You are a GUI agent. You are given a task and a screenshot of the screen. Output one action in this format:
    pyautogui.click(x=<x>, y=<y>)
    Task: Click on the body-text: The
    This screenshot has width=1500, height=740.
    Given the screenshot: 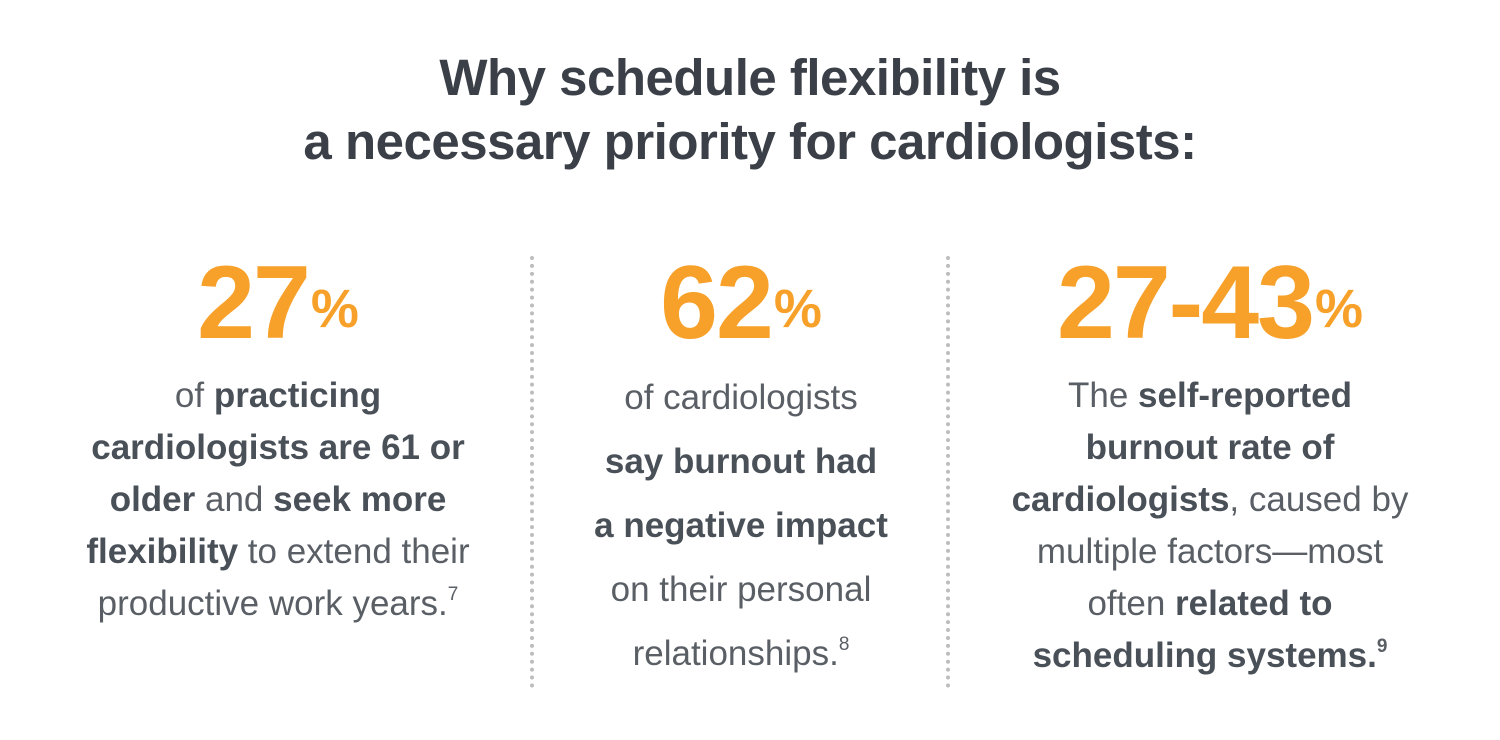 What is the action you would take?
    pyautogui.click(x=1103, y=395)
    